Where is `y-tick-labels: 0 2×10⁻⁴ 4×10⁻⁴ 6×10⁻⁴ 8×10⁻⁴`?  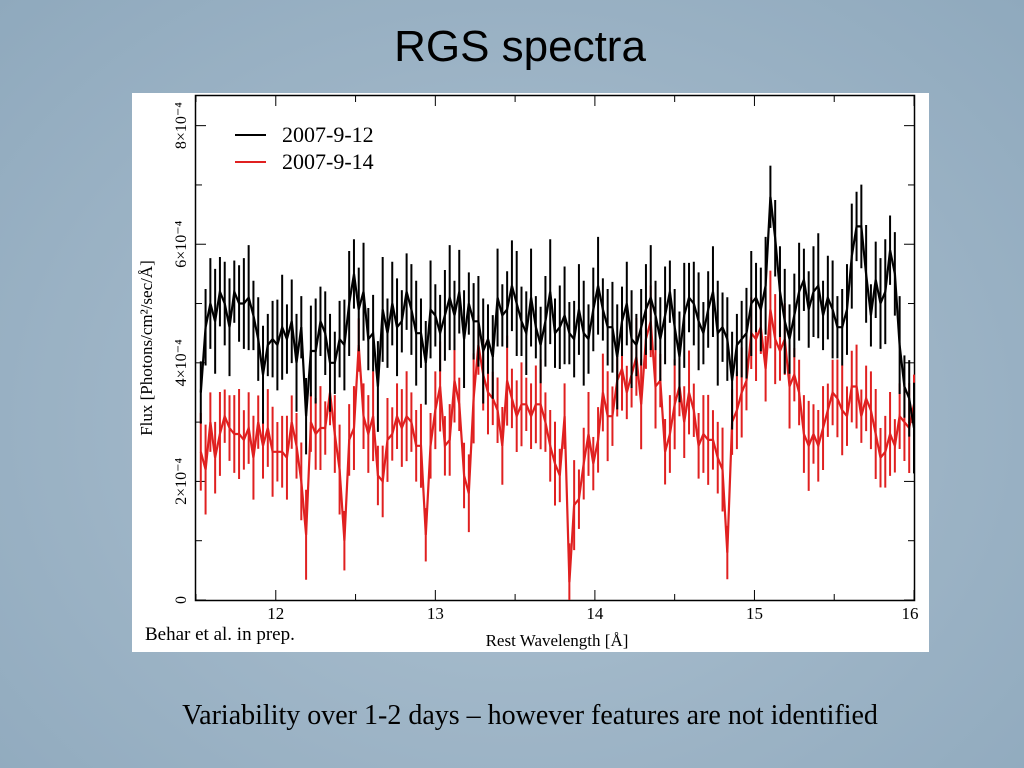
y-tick-labels: 0 2×10⁻⁴ 4×10⁻⁴ 6×10⁻⁴ 8×10⁻⁴ is located at coordinates (181, 353).